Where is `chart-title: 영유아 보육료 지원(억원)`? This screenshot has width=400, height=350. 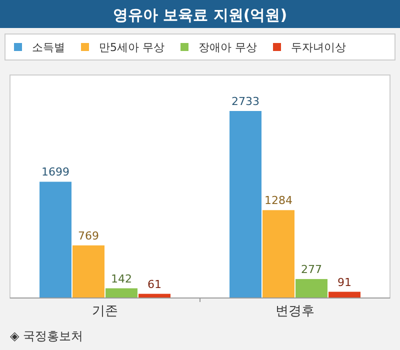 chart-title: 영유아 보육료 지원(억원) is located at coordinates (200, 15).